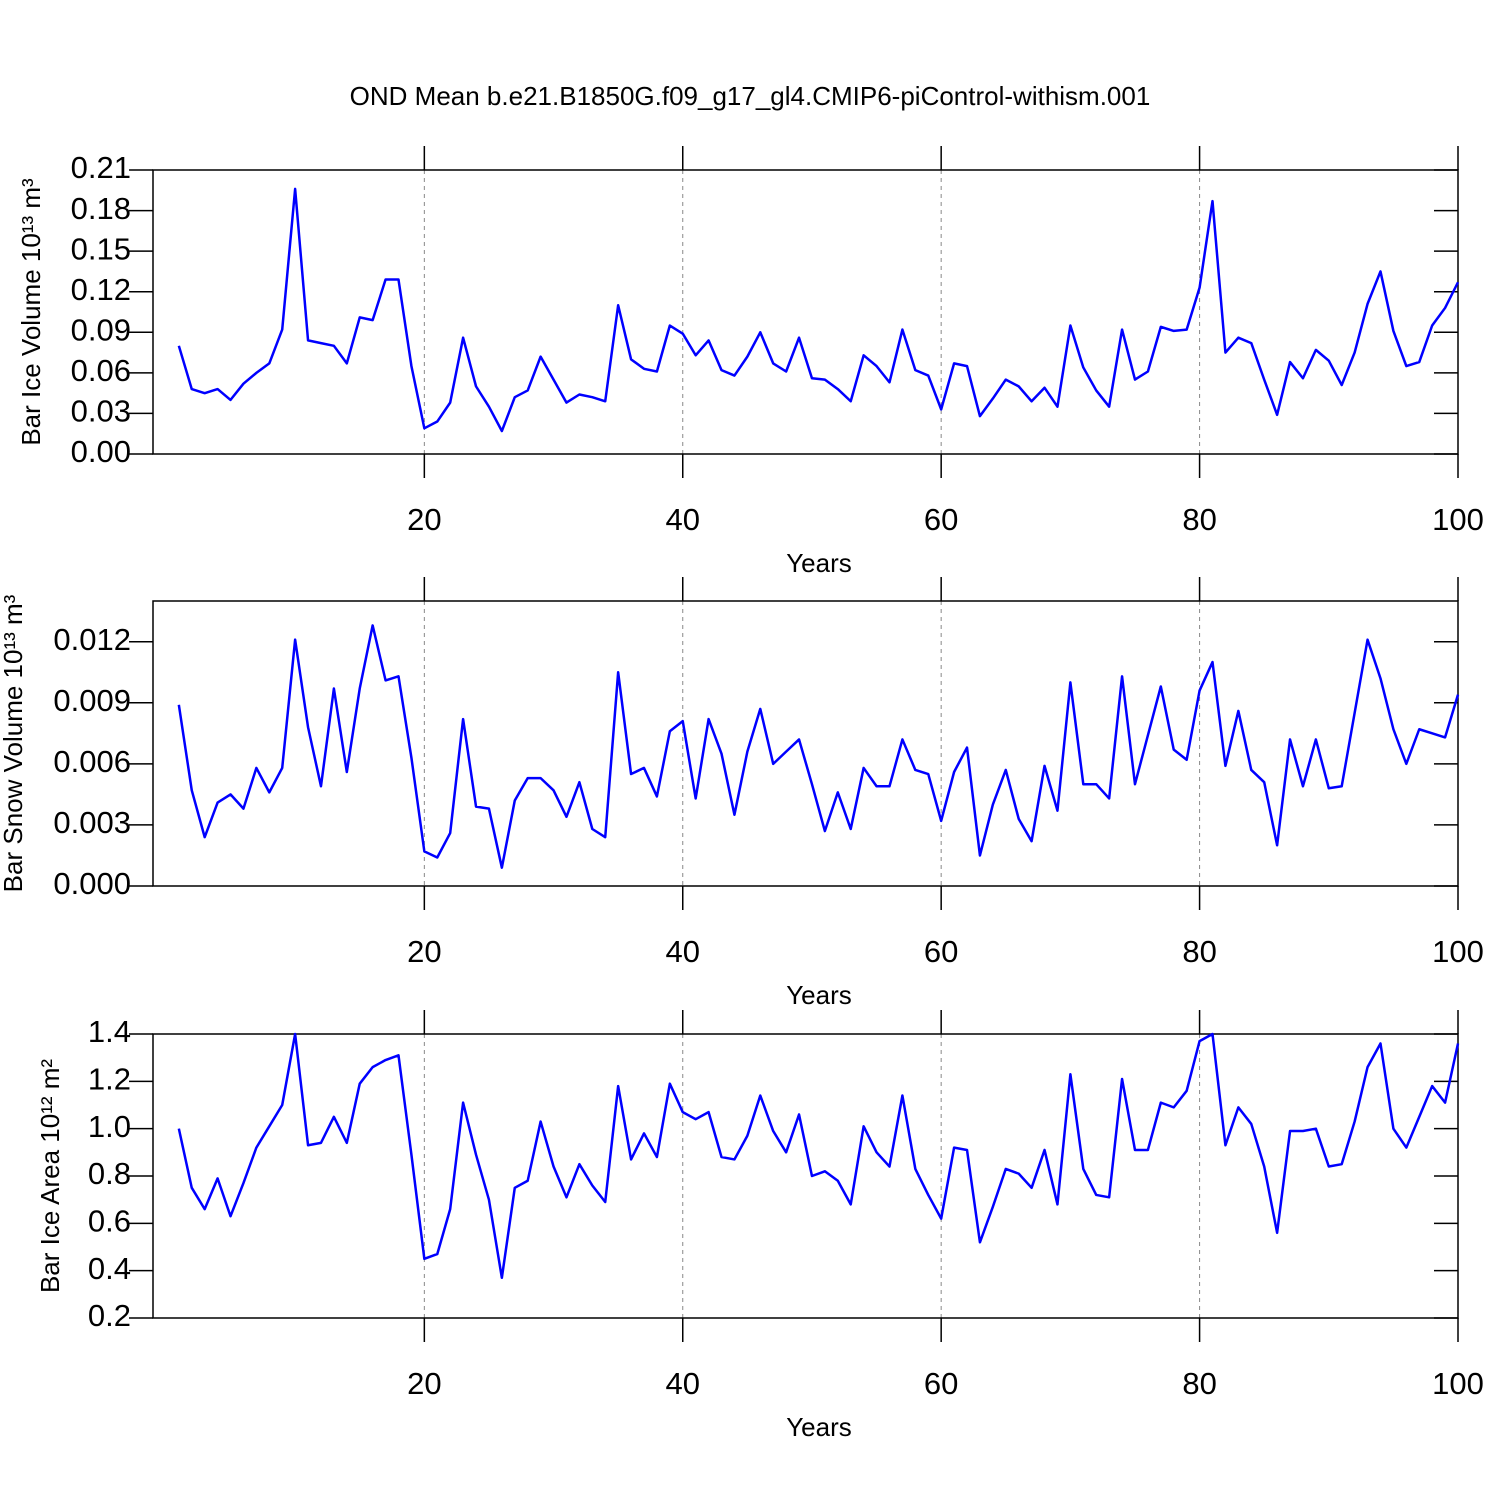  Describe the element at coordinates (14, 743) in the screenshot. I see `y-axis-title: Bar Snow Volume 10¹³ m³` at that location.